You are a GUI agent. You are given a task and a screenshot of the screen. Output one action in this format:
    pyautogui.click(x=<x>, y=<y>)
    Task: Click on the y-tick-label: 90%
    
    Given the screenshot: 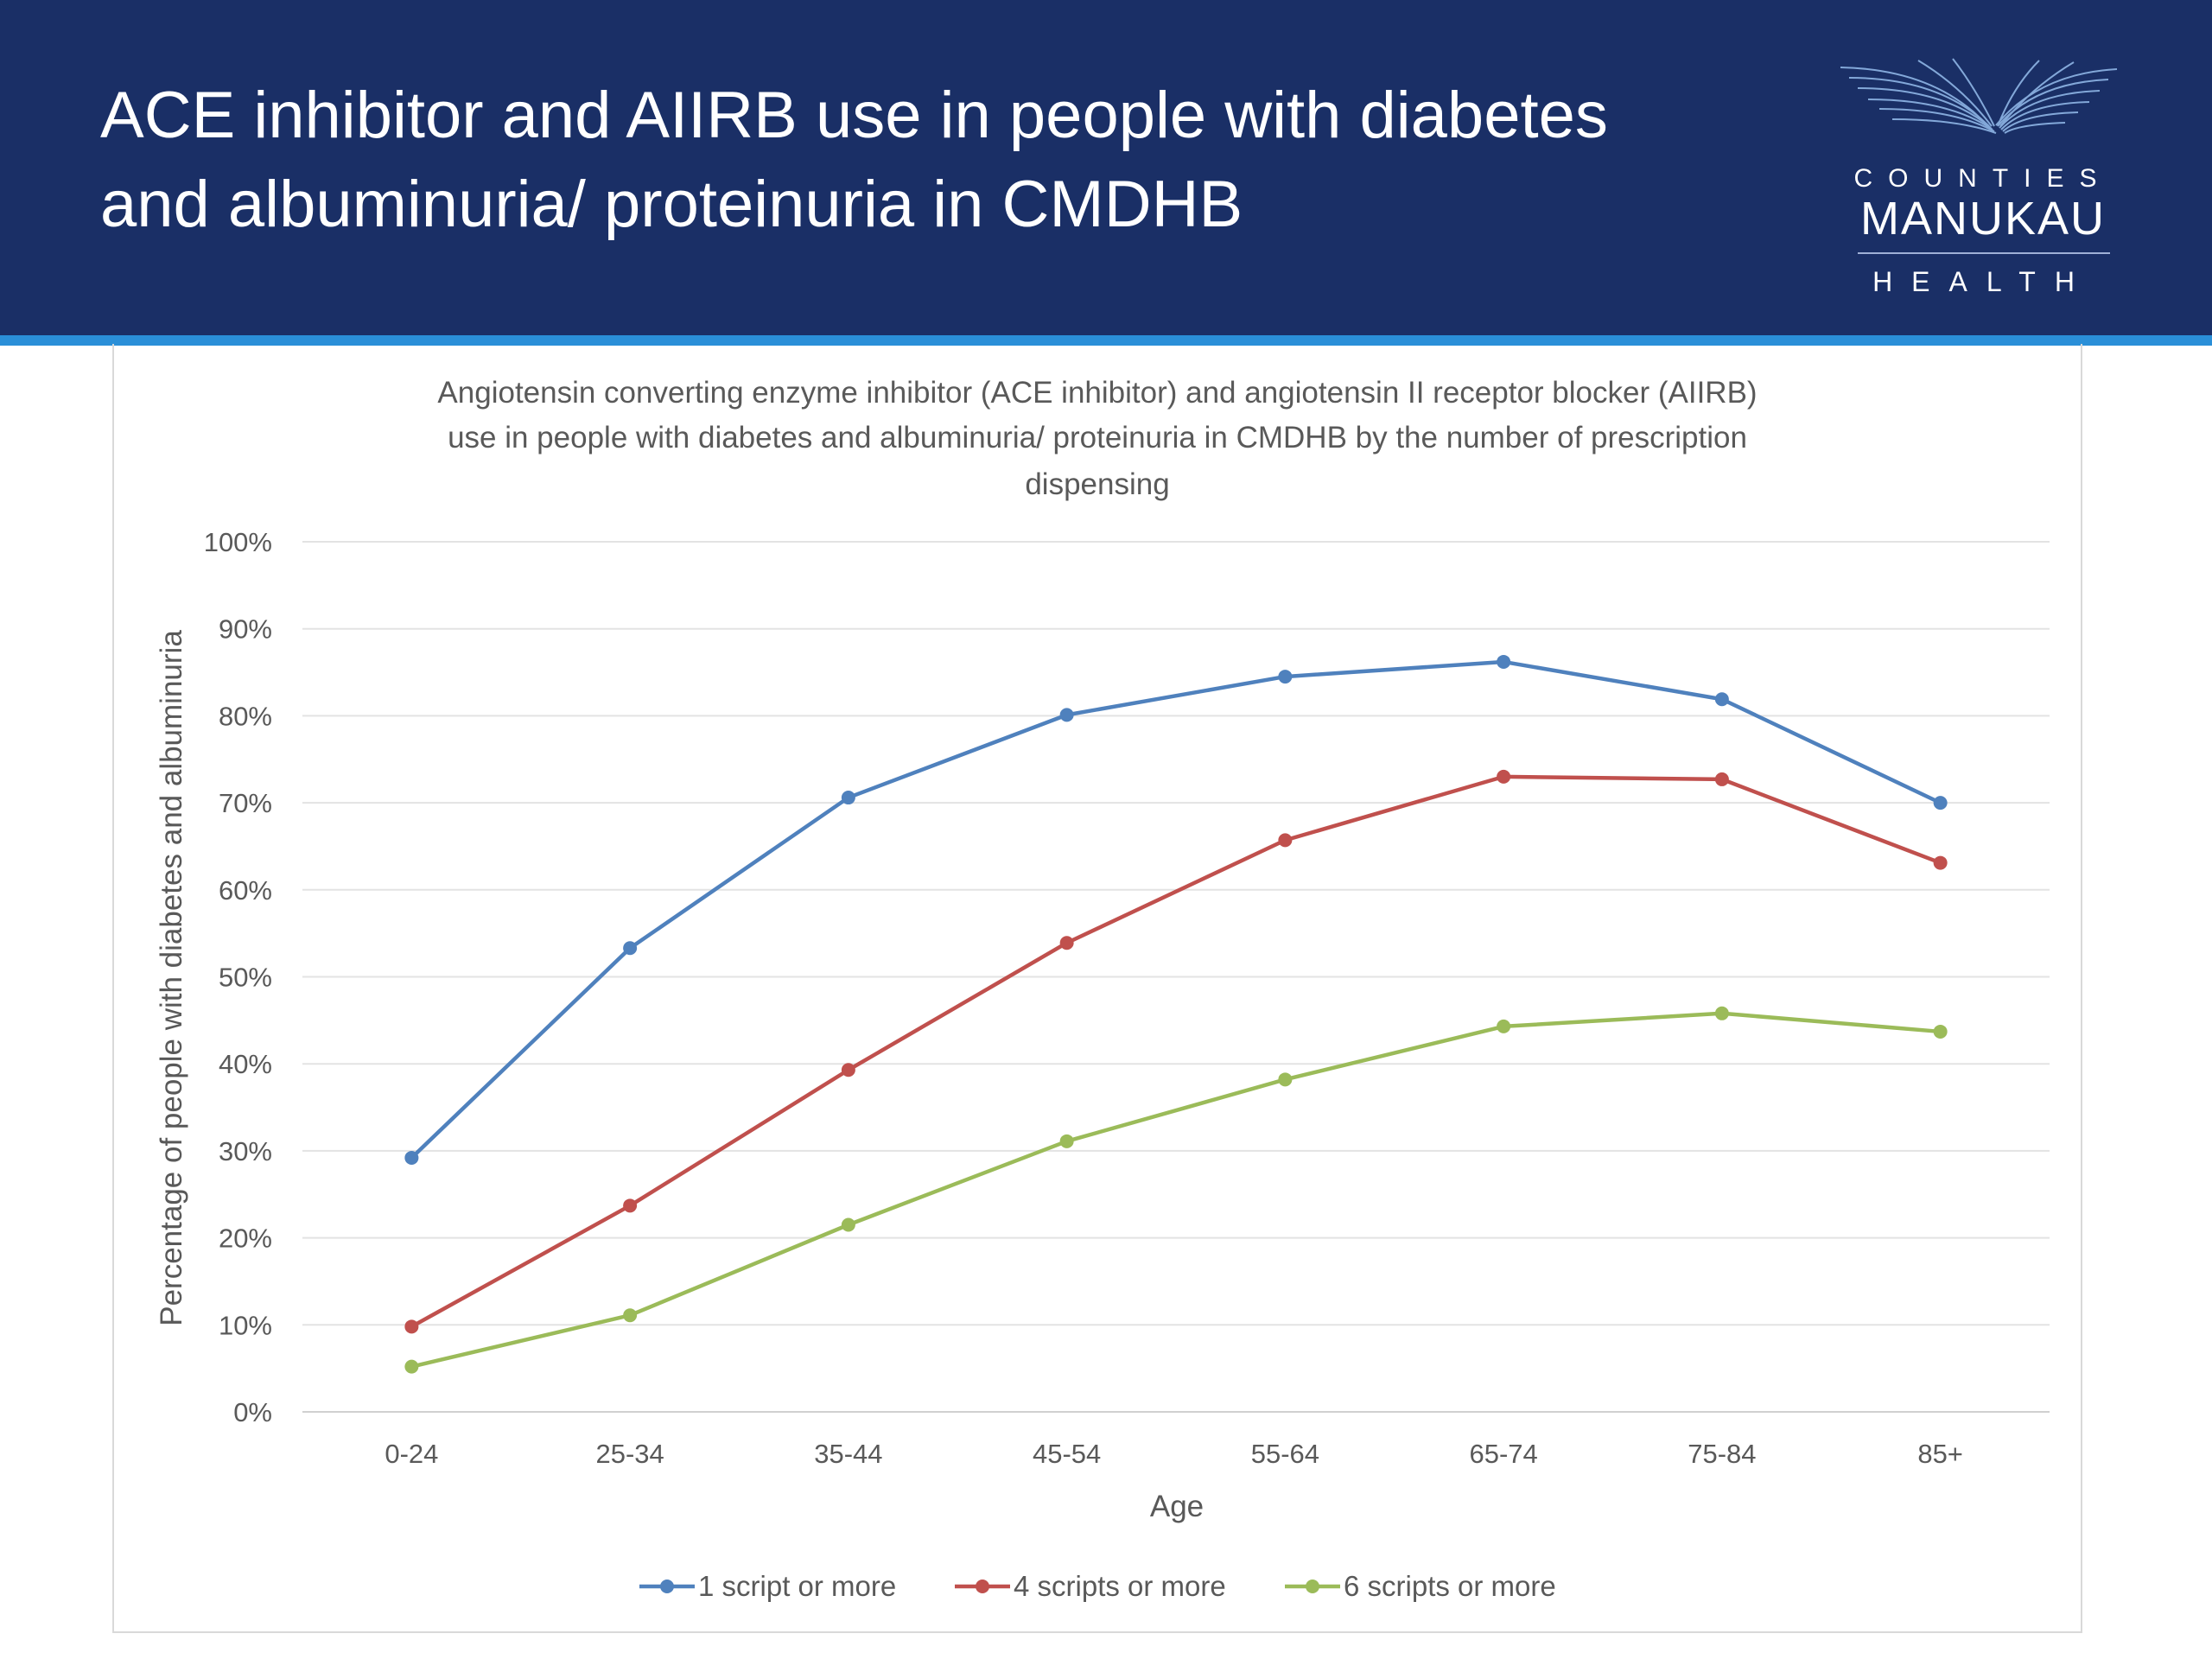 What is the action you would take?
    pyautogui.click(x=245, y=629)
    